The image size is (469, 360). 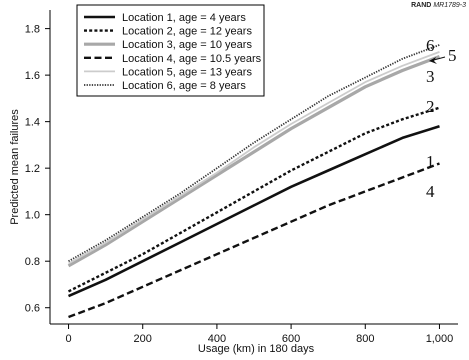 What do you see at coordinates (32, 262) in the screenshot?
I see `y-tick-label: 0.8` at bounding box center [32, 262].